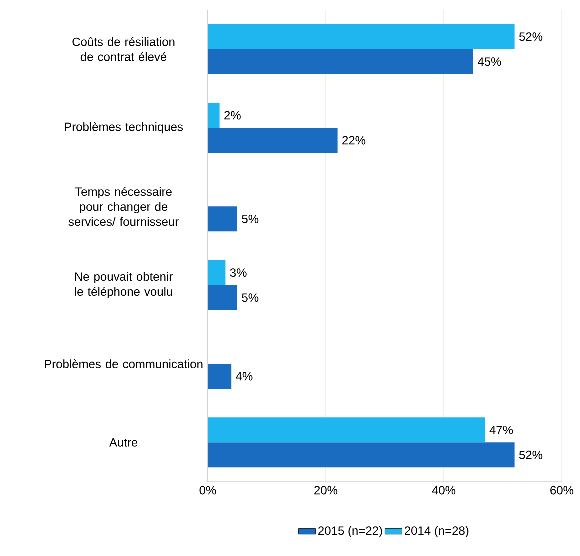 The image size is (580, 556). What do you see at coordinates (123, 442) in the screenshot?
I see `y-tick-label: Autre` at bounding box center [123, 442].